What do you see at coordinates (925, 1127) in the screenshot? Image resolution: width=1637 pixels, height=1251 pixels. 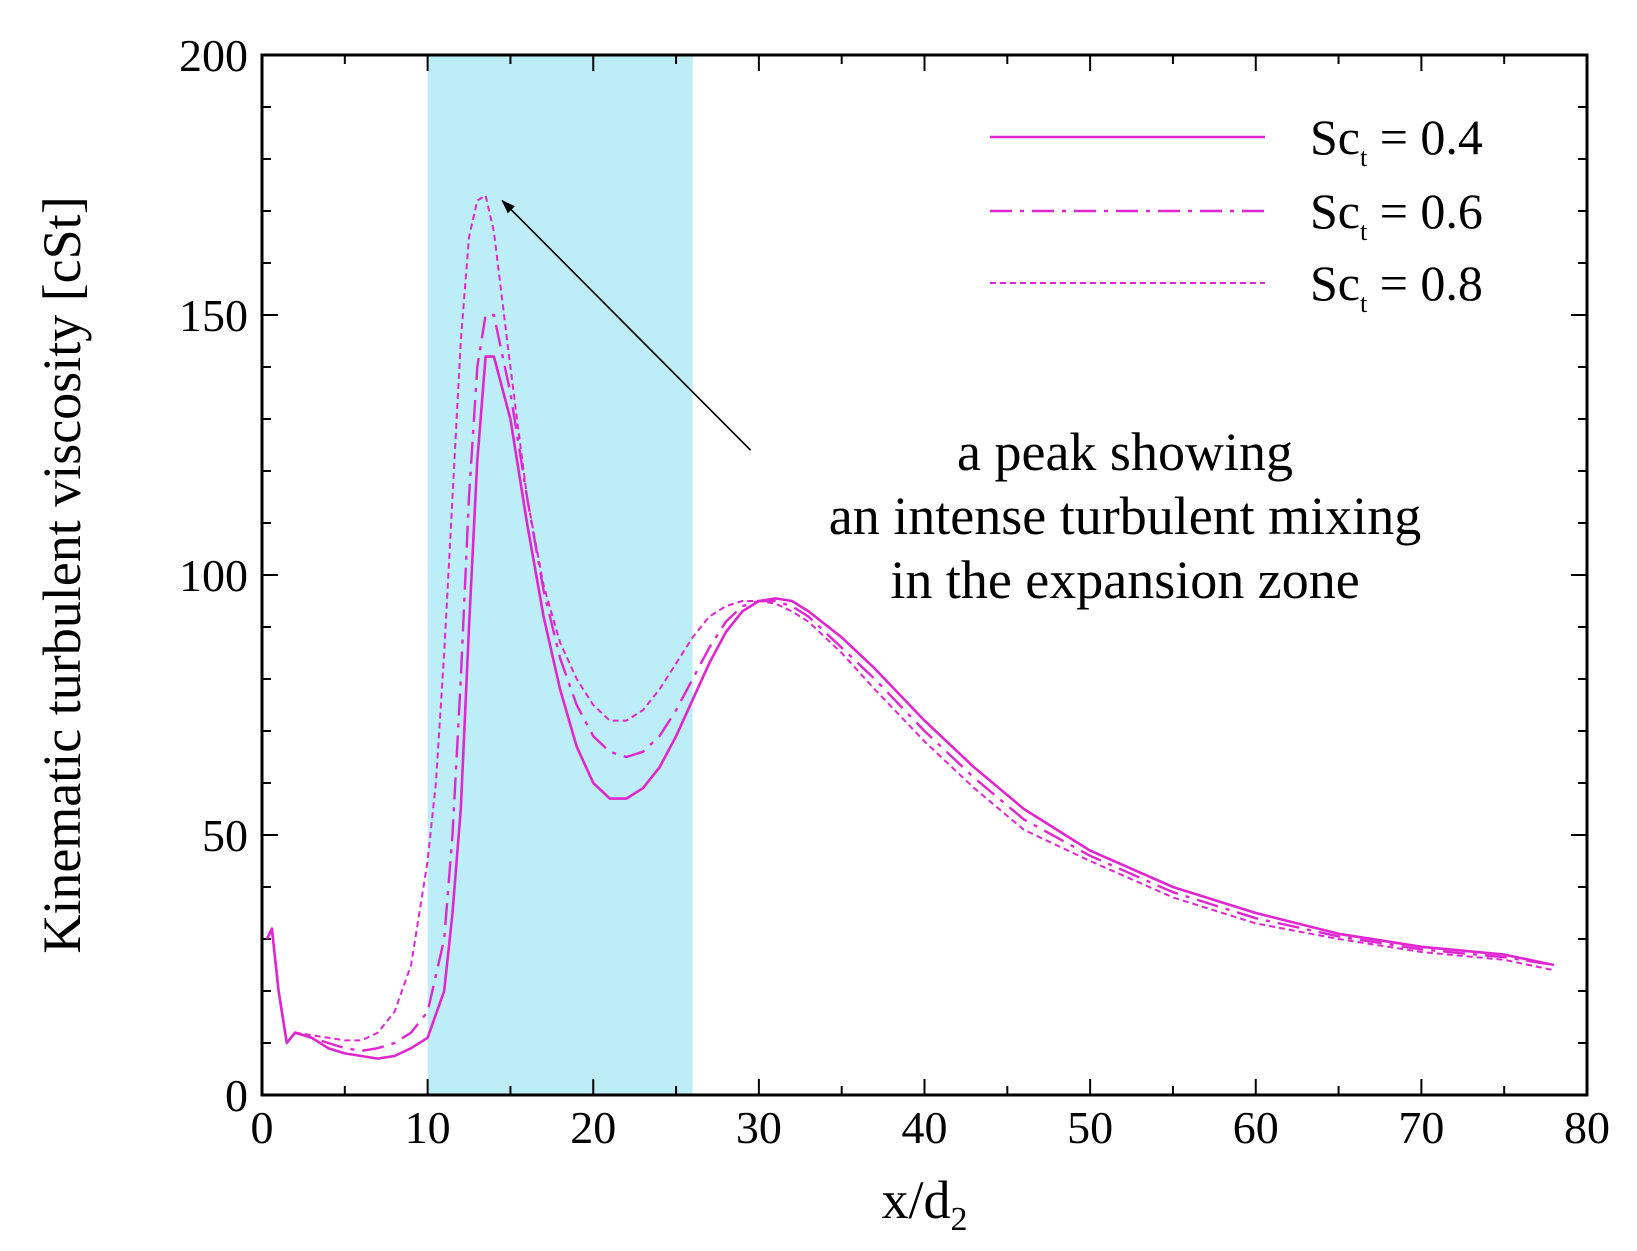 I see `x-tick-label: 40` at bounding box center [925, 1127].